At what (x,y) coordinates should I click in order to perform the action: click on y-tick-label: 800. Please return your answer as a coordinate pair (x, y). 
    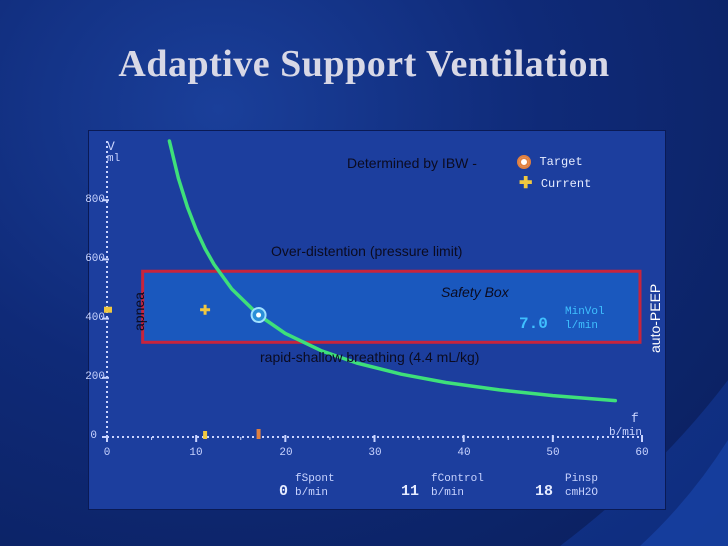
    Looking at the image, I should click on (95, 200).